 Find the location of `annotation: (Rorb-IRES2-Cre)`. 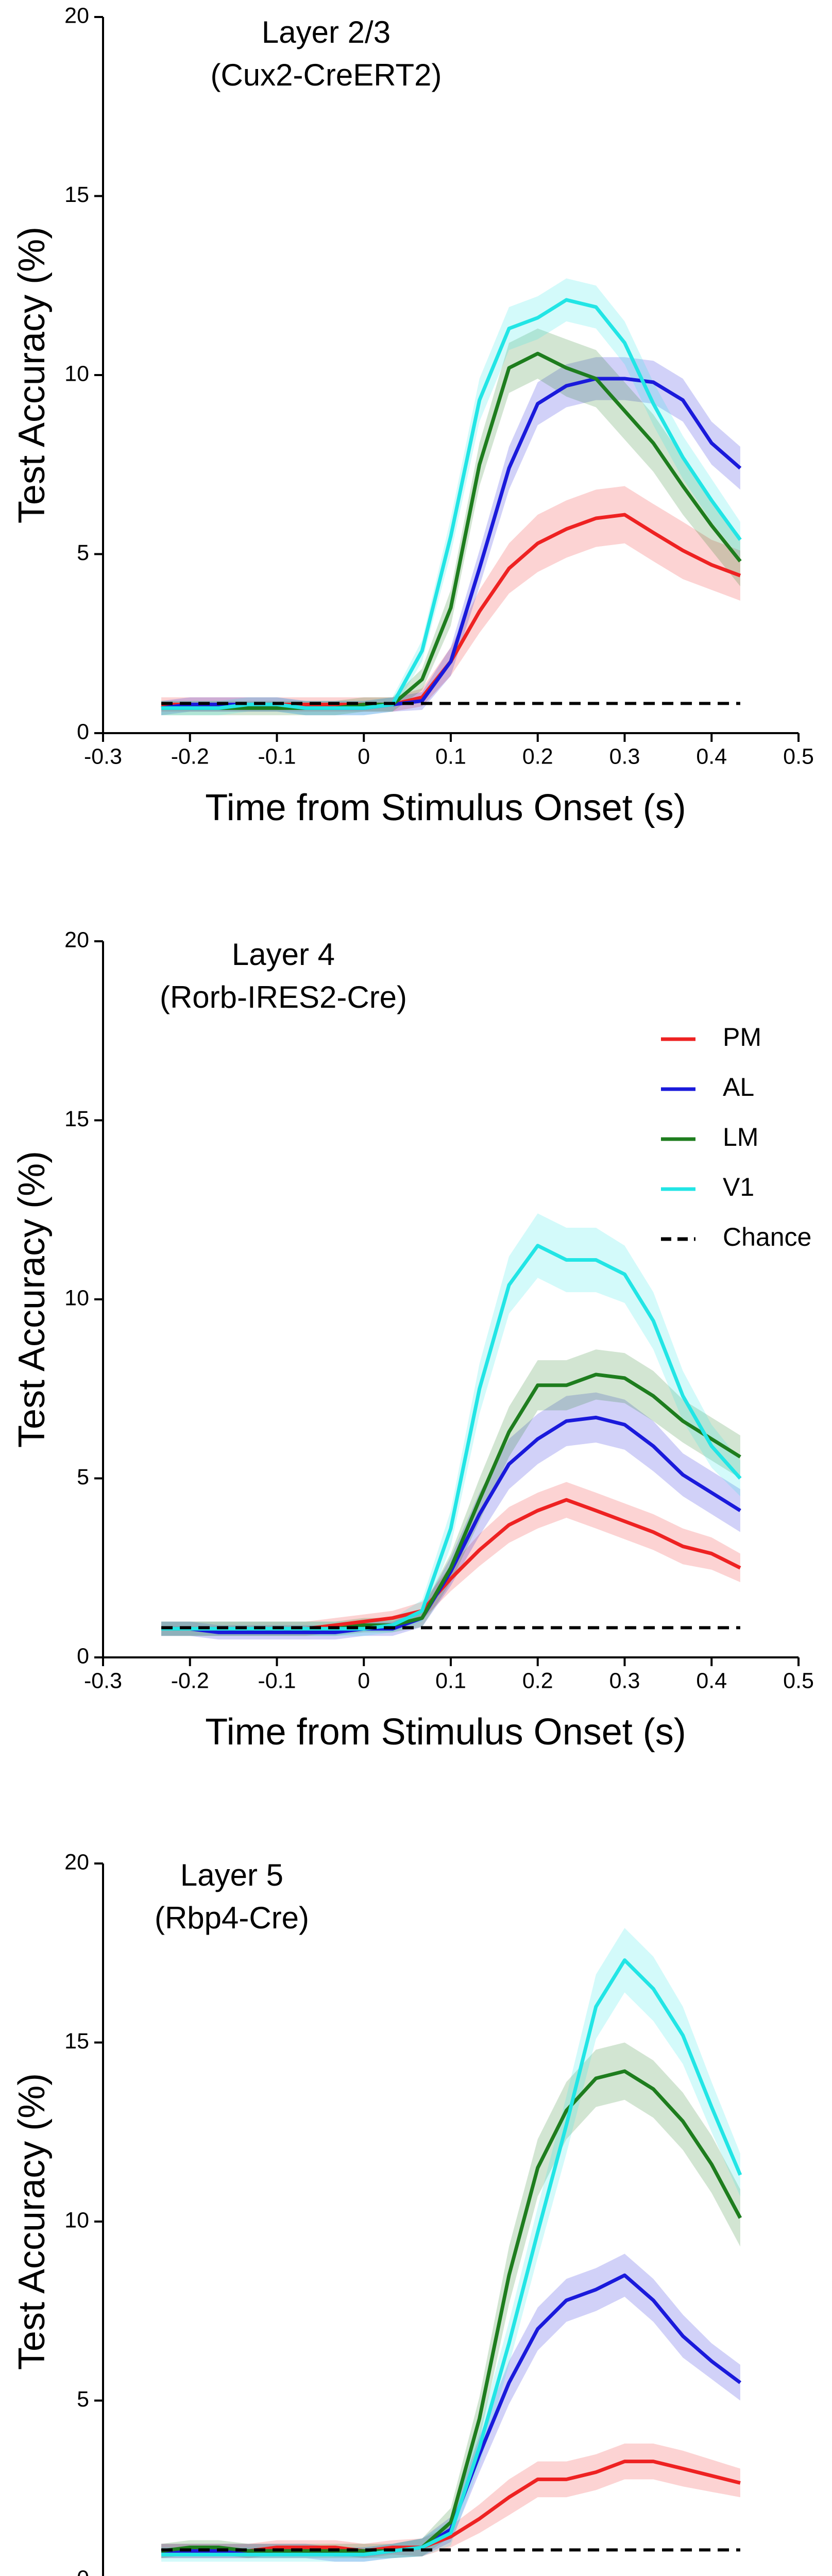

annotation: (Rorb-IRES2-Cre) is located at coordinates (283, 997).